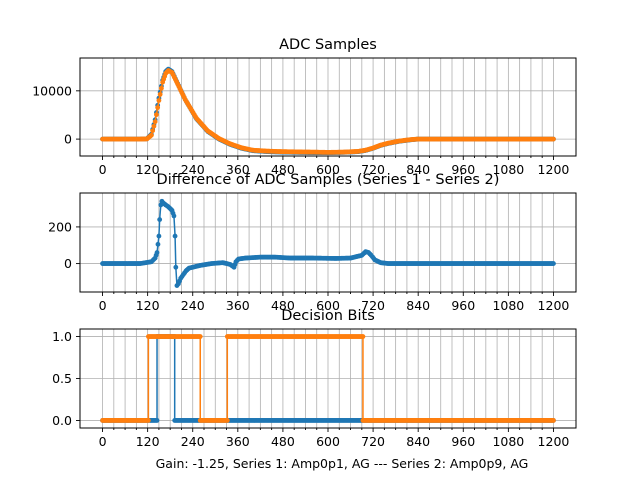 This screenshot has width=640, height=480. Describe the element at coordinates (328, 45) in the screenshot. I see `panel-title: ADC Samples` at that location.